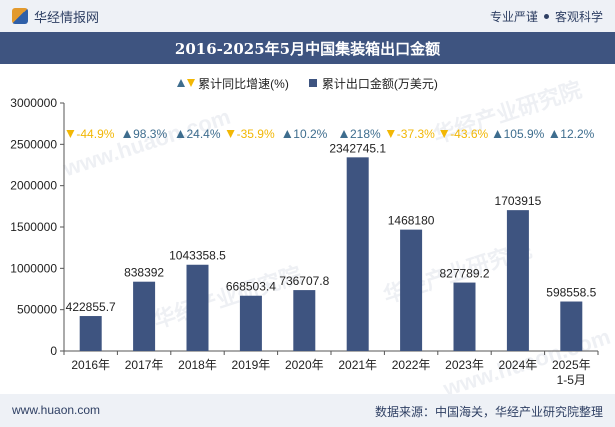 The width and height of the screenshot is (615, 427). What do you see at coordinates (56, 410) in the screenshot?
I see `footer-website-link: www.huaon.com` at bounding box center [56, 410].